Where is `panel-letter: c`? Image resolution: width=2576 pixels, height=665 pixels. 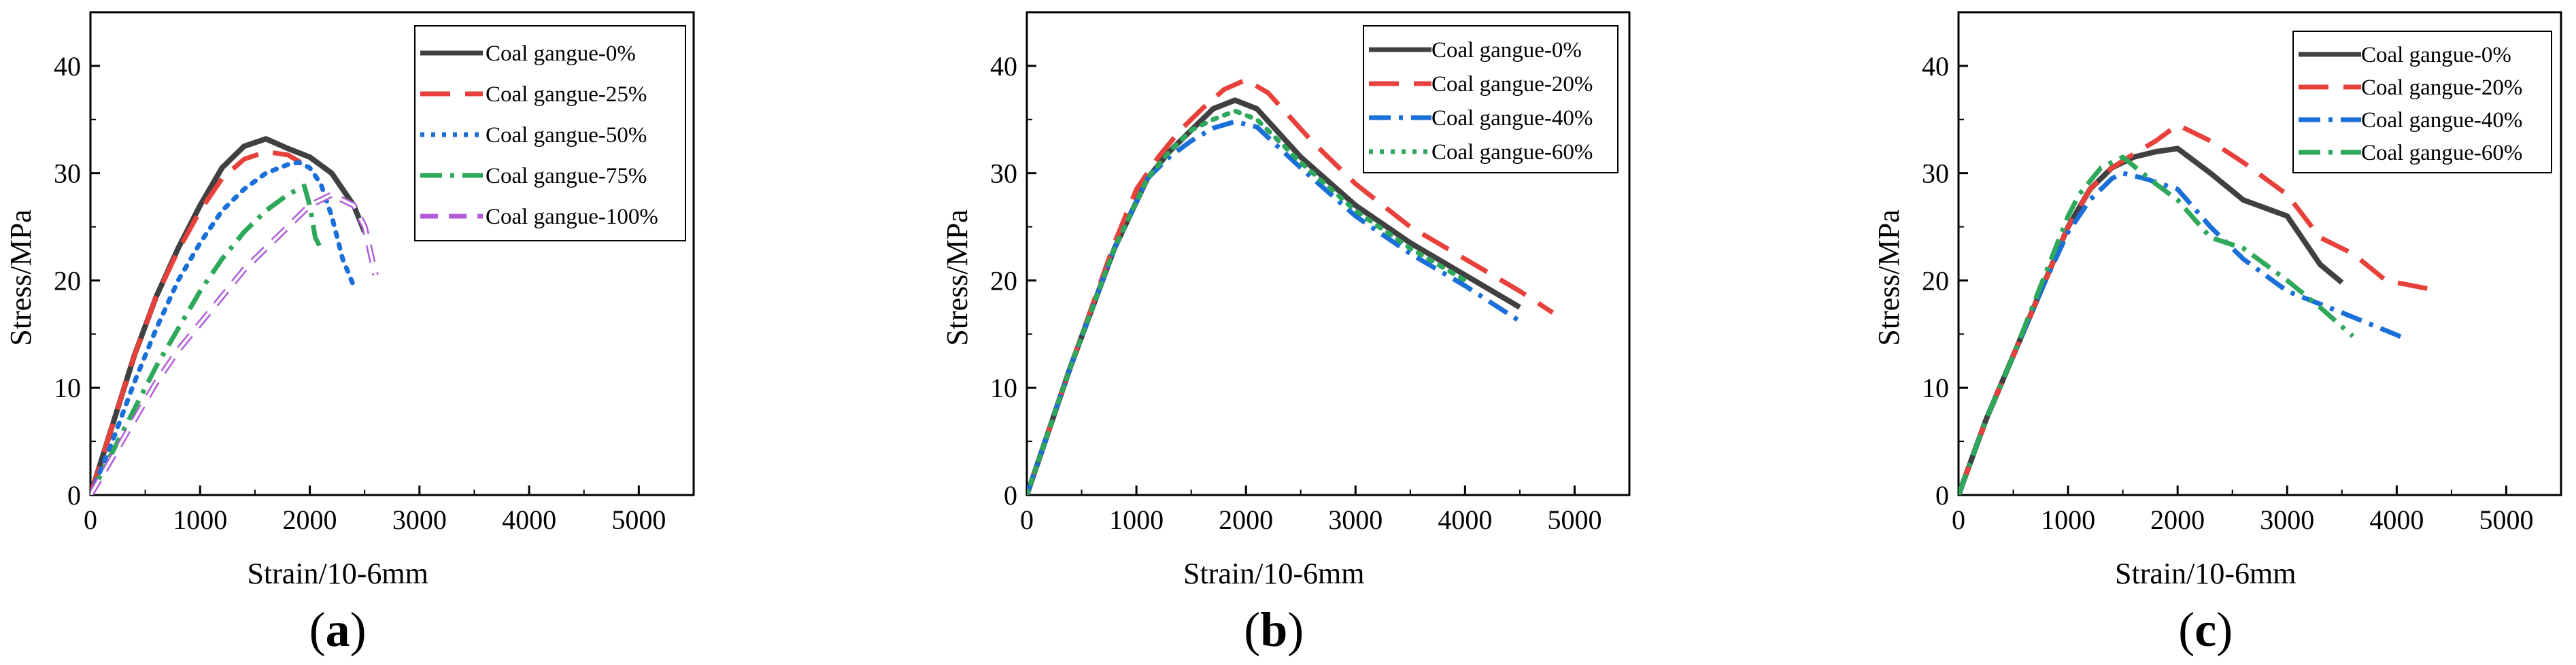
panel-letter: c is located at coordinates (2205, 629).